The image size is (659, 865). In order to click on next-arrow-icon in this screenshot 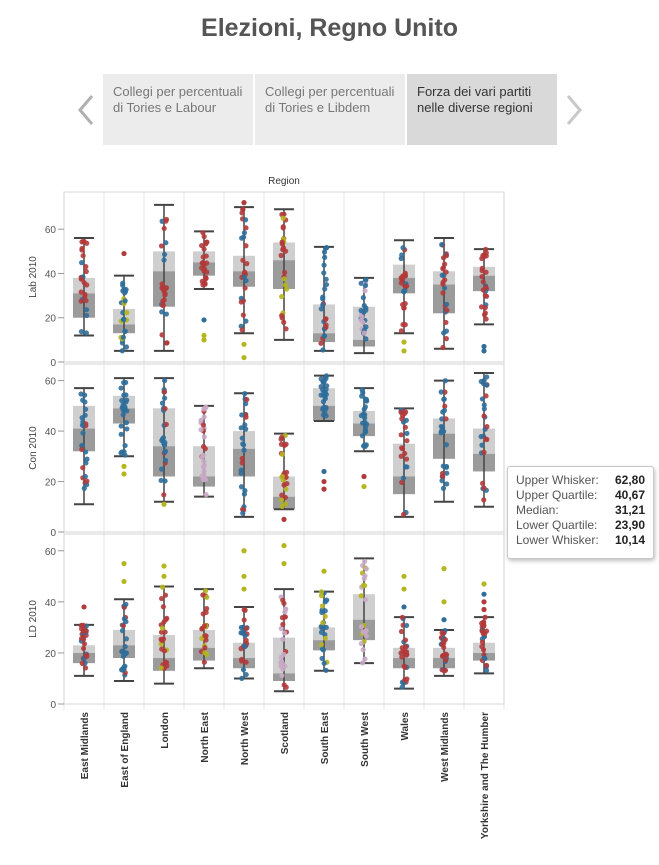, I will do `click(573, 110)`.